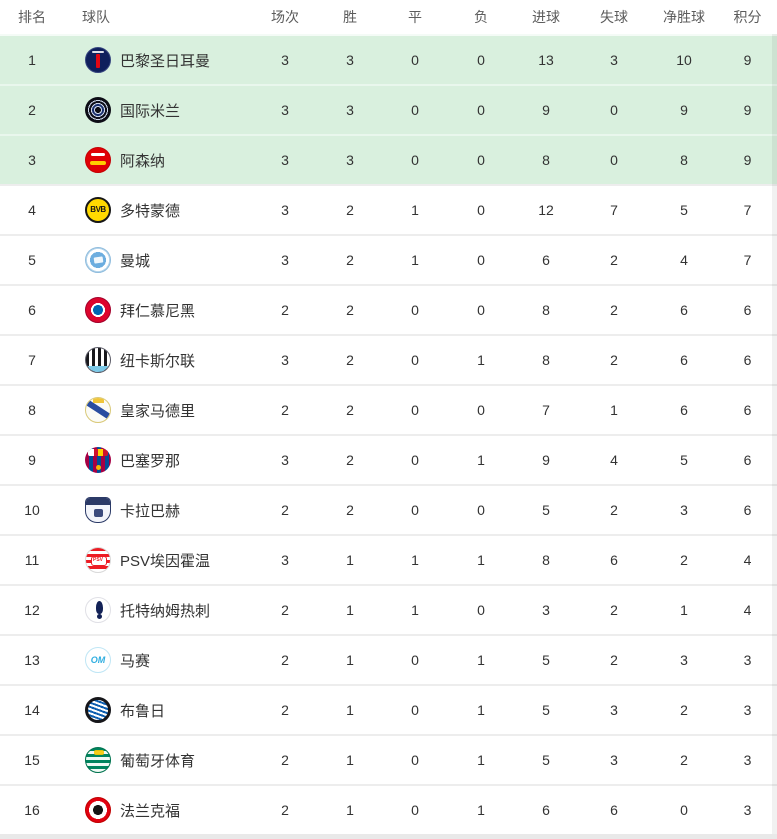  Describe the element at coordinates (684, 17) in the screenshot. I see `column-header-goal-diff: 净胜球` at that location.